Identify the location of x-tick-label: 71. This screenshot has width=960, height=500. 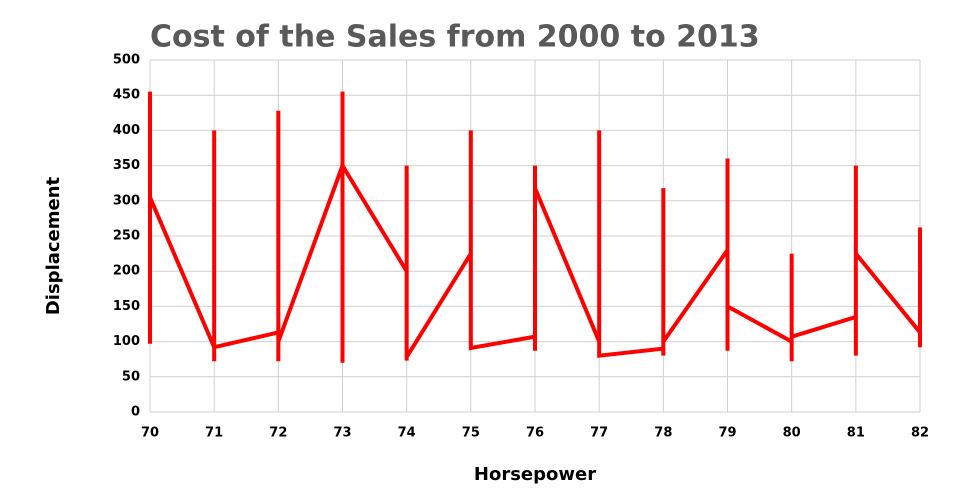
(214, 433).